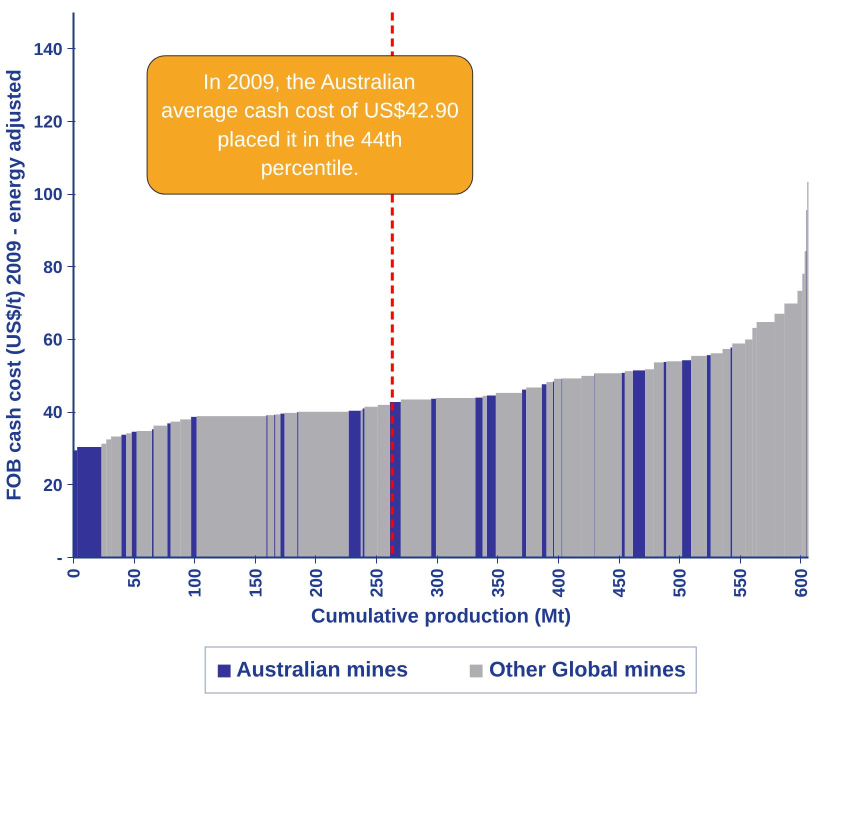 The height and width of the screenshot is (819, 859). Describe the element at coordinates (437, 583) in the screenshot. I see `x-tick-label: 300` at that location.